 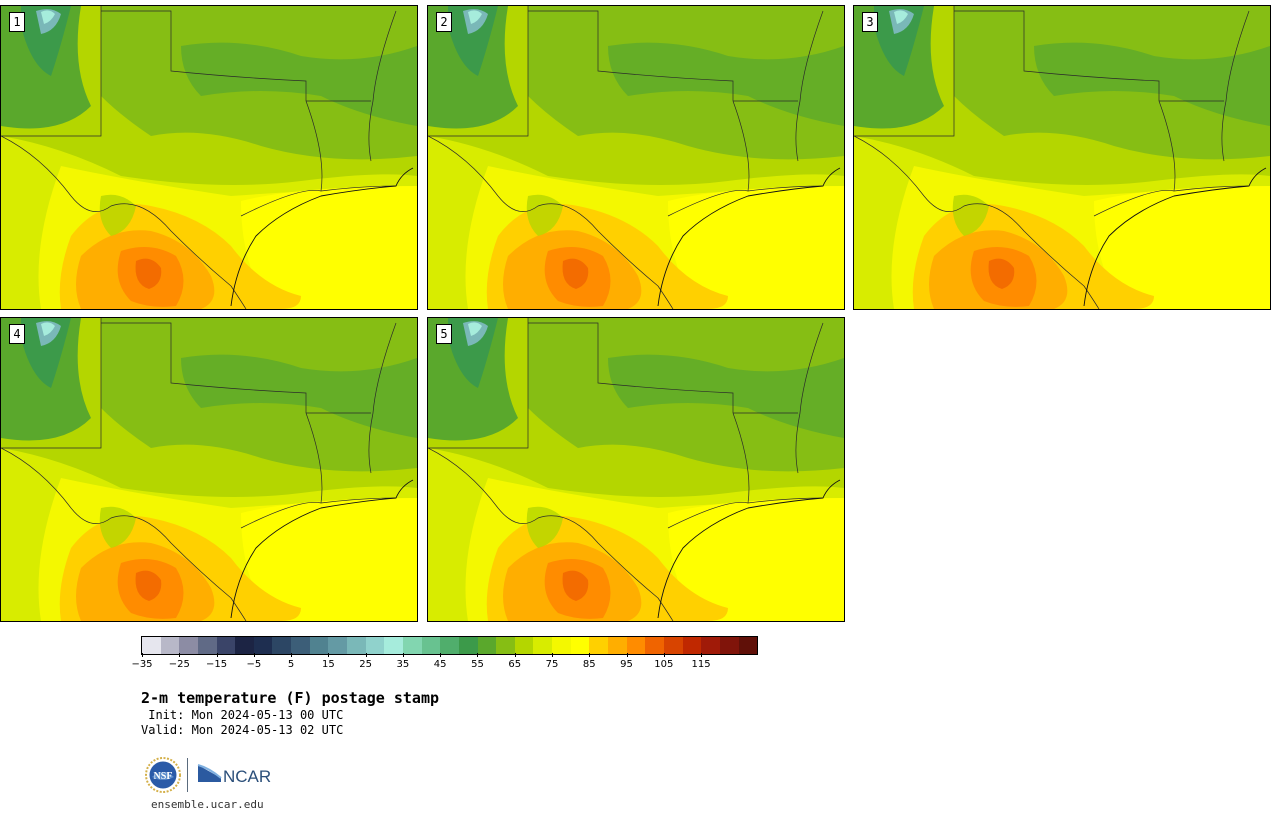 What do you see at coordinates (444, 334) in the screenshot?
I see `member-label: 5` at bounding box center [444, 334].